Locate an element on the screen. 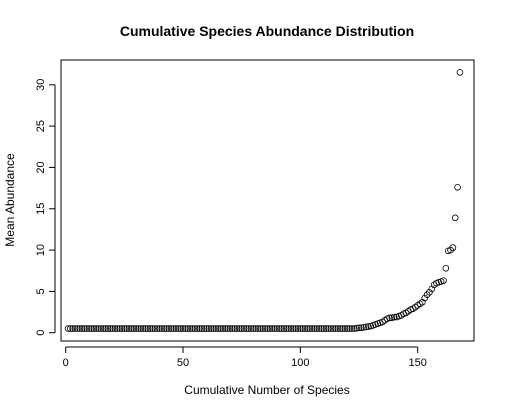  x-tick-label: 50 is located at coordinates (183, 363).